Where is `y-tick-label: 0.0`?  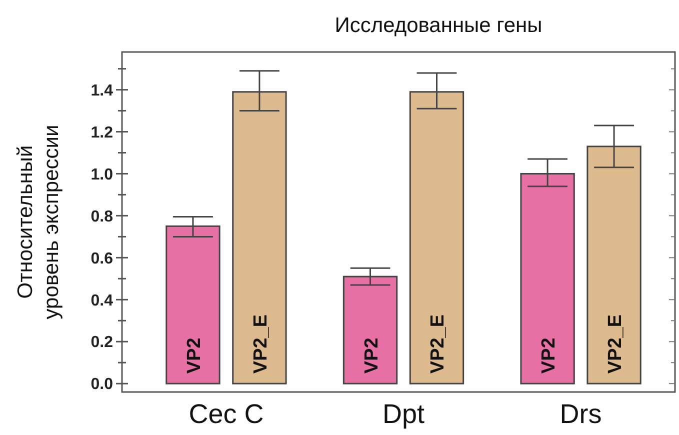
y-tick-label: 0.0 is located at coordinates (102, 385).